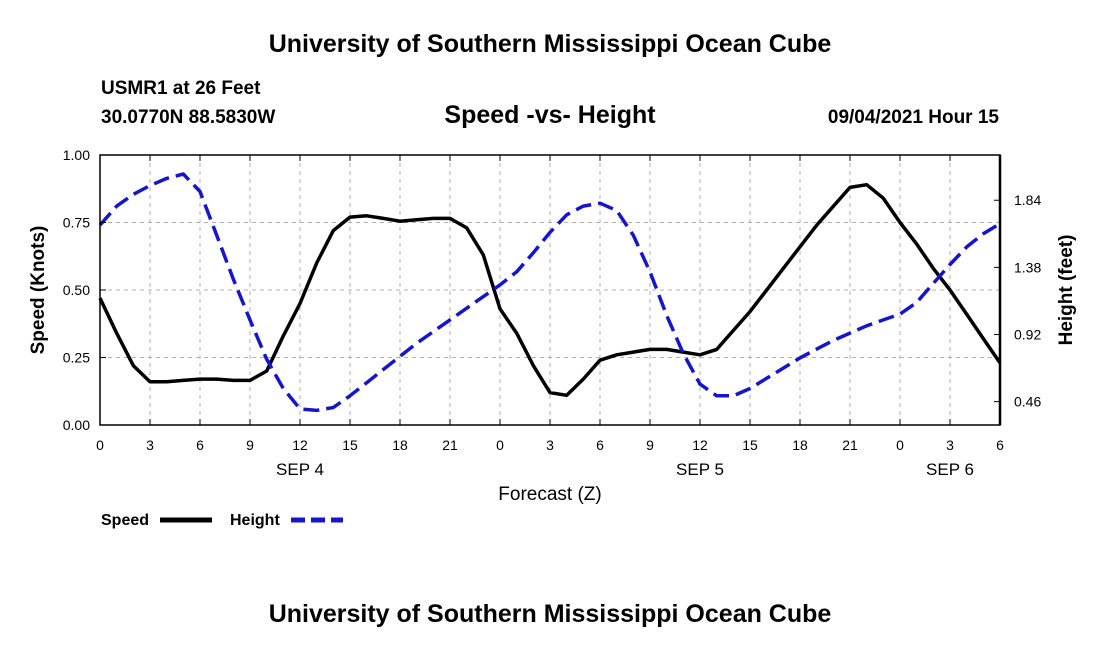 The height and width of the screenshot is (650, 1100). Describe the element at coordinates (1066, 290) in the screenshot. I see `y2-axis-label: Height (feet)` at that location.